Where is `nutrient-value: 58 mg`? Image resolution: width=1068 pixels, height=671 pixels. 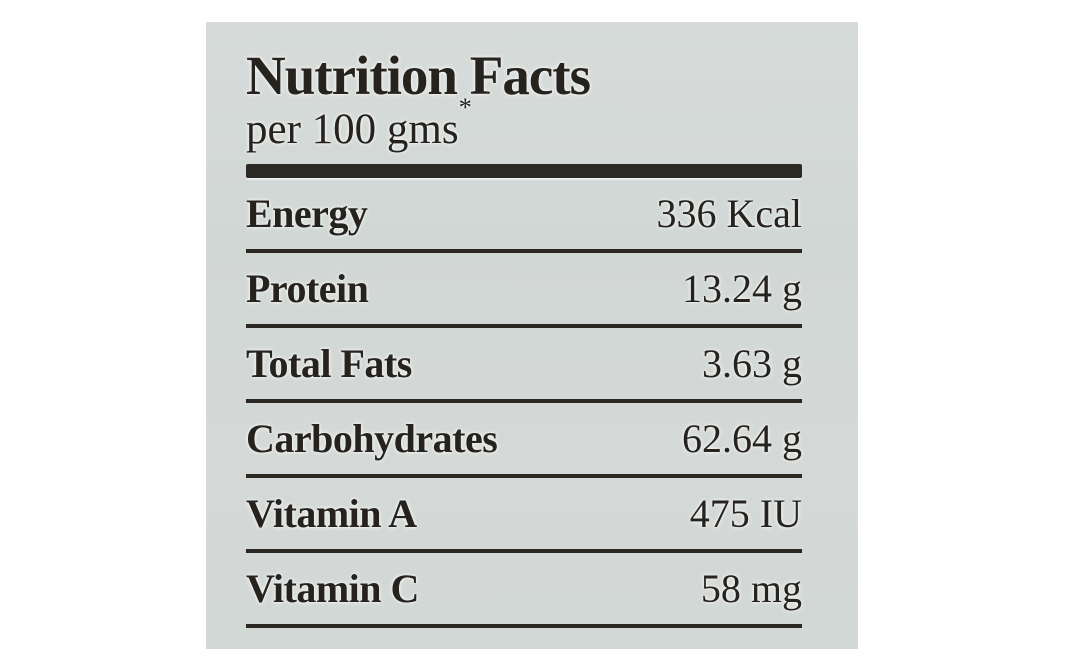
nutrient-value: 58 mg is located at coordinates (751, 589).